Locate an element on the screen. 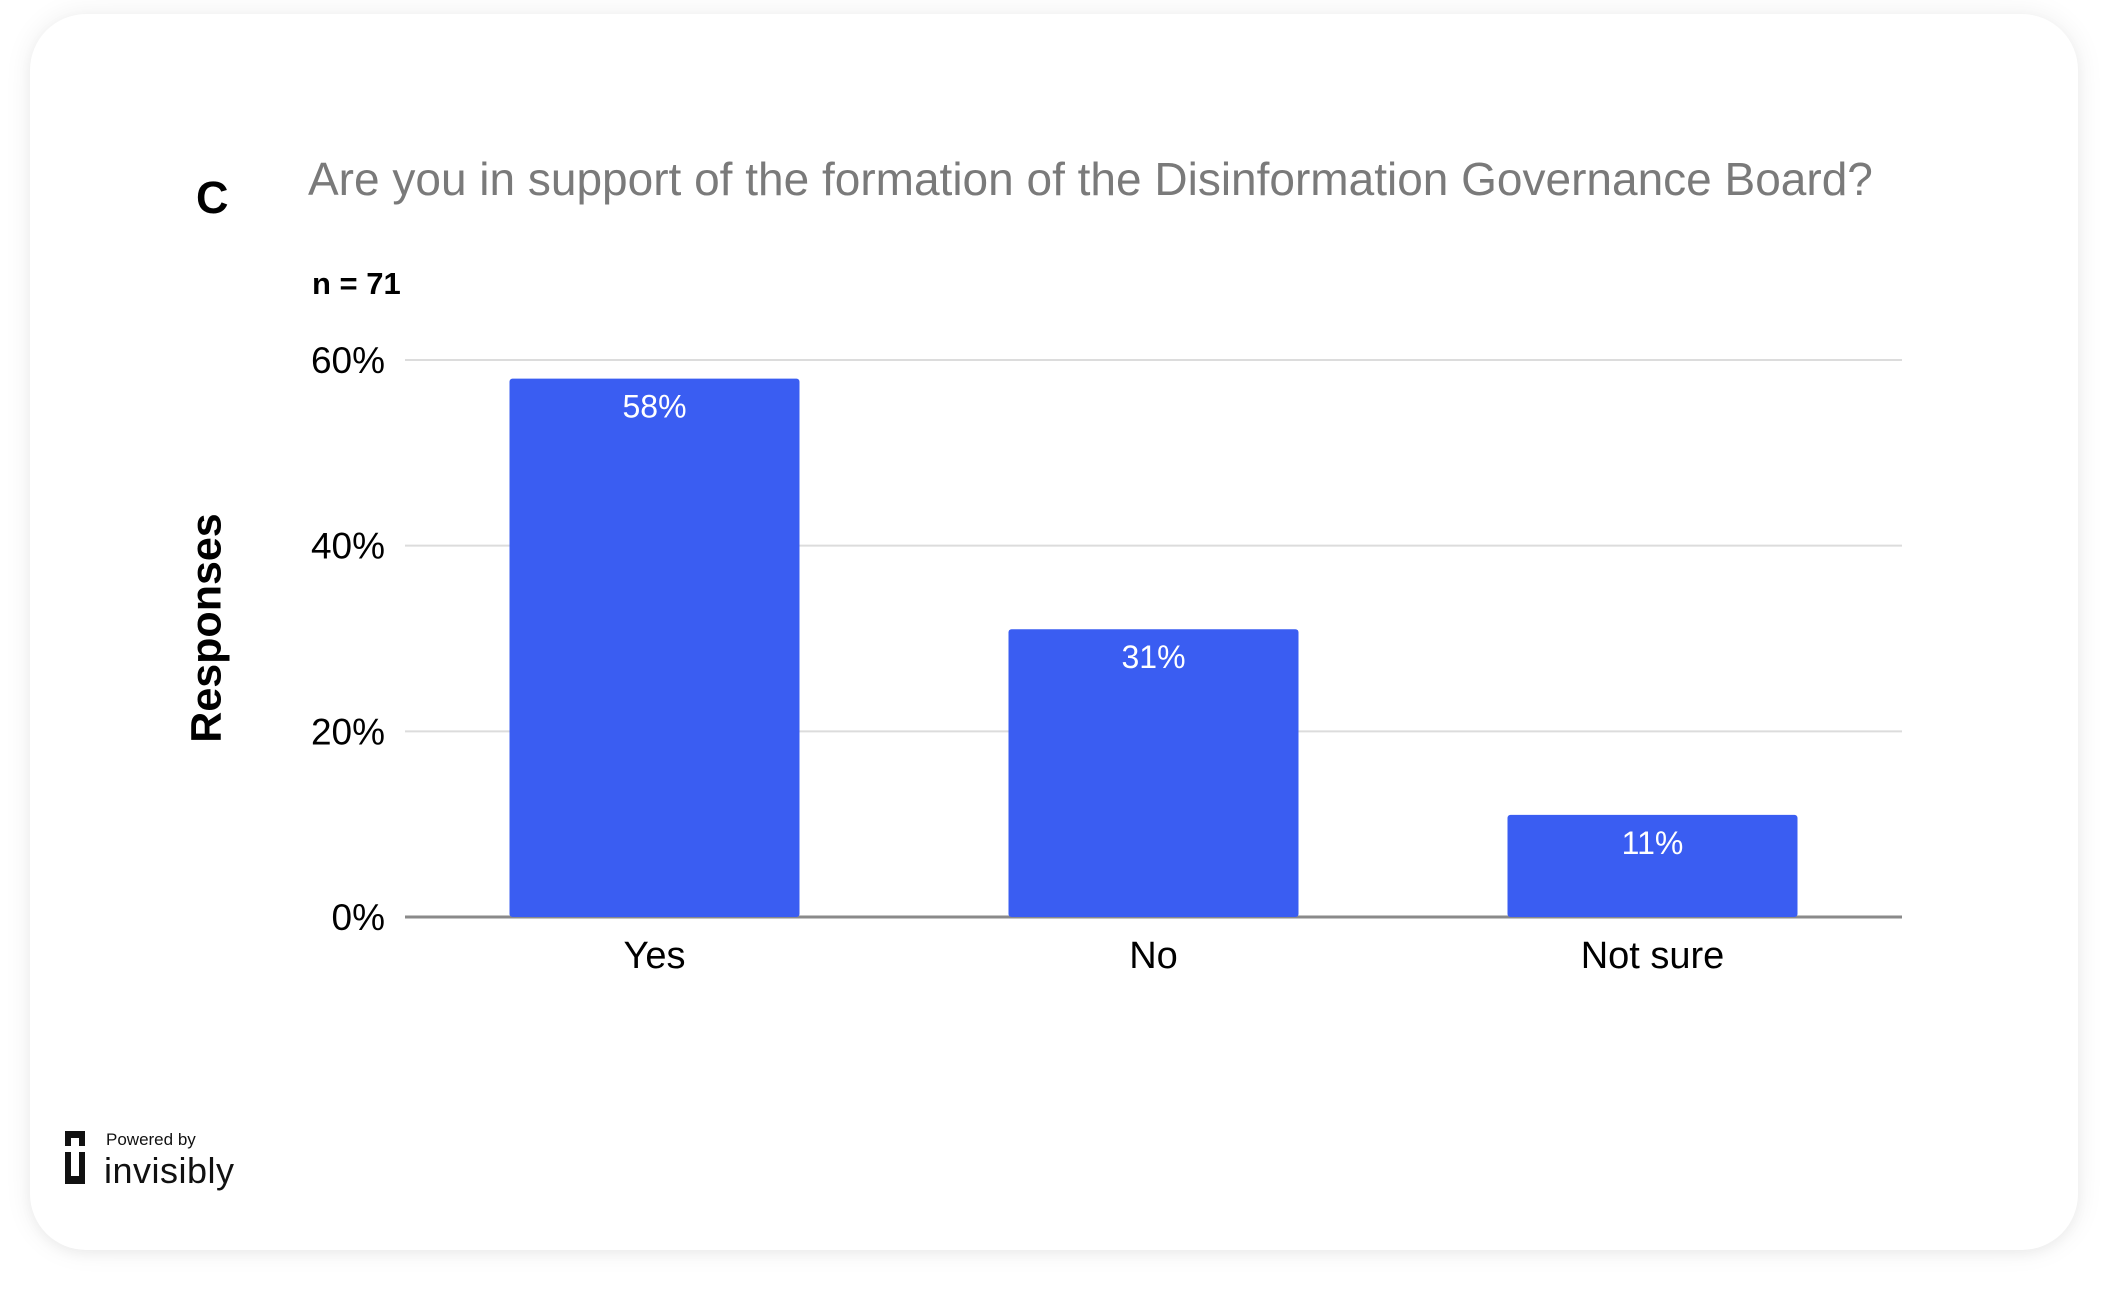 This screenshot has height=1308, width=2112. powered-by-text: Powered by is located at coordinates (151, 1139).